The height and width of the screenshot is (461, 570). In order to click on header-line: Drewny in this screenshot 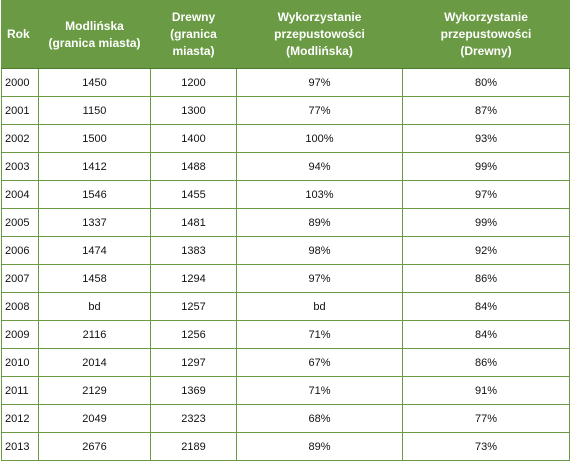, I will do `click(193, 17)`.